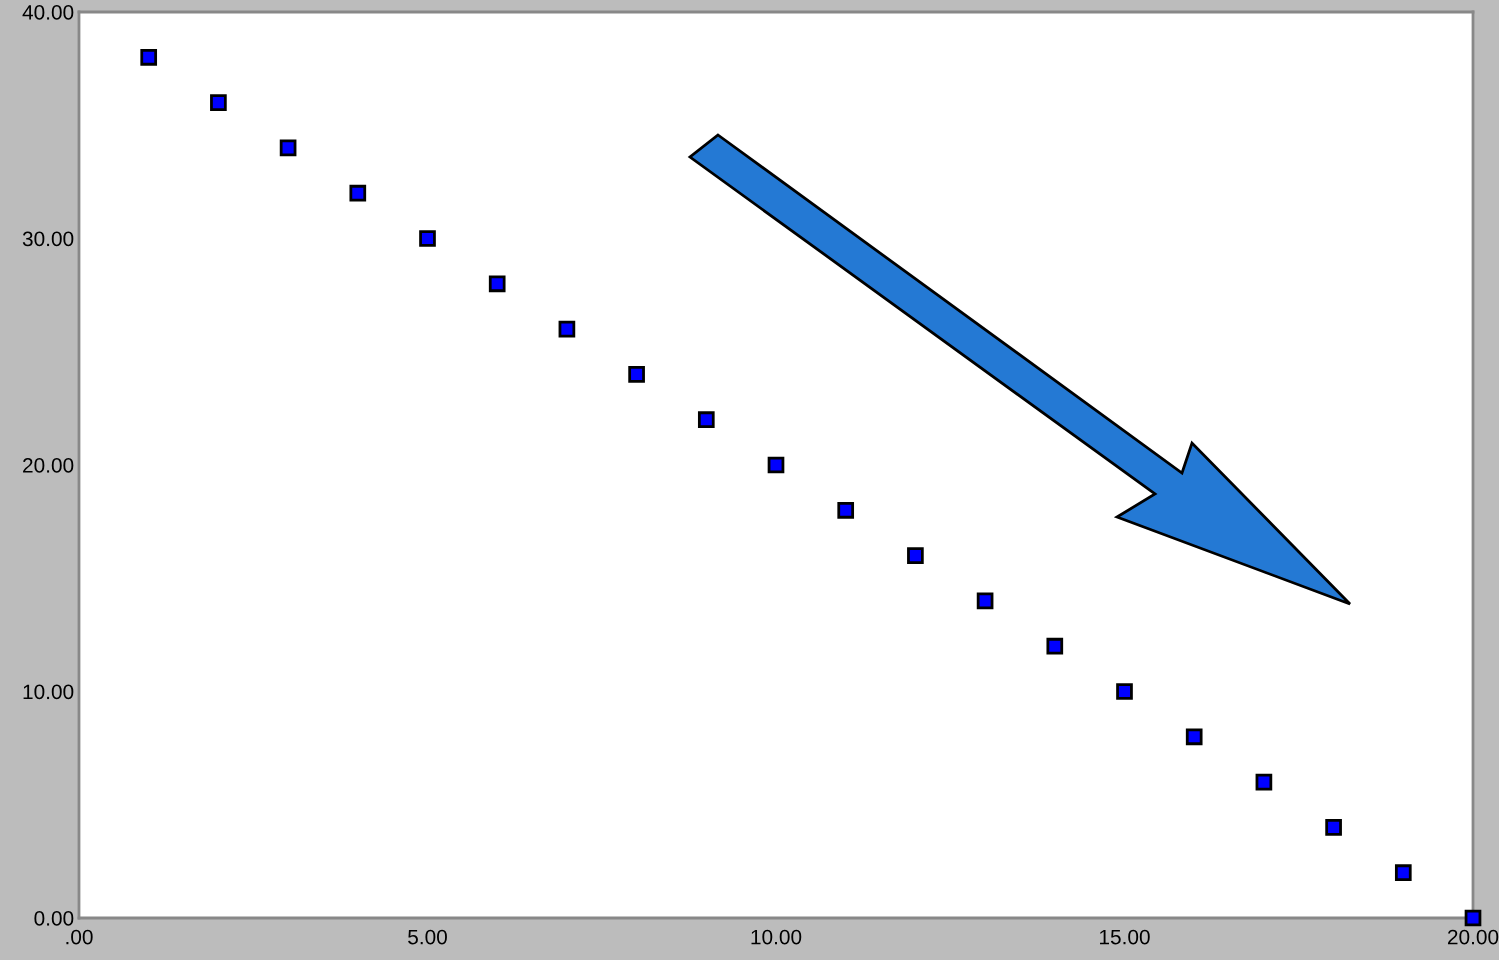 This screenshot has height=960, width=1499. Describe the element at coordinates (54, 918) in the screenshot. I see `y-tick-label: 0.00` at that location.